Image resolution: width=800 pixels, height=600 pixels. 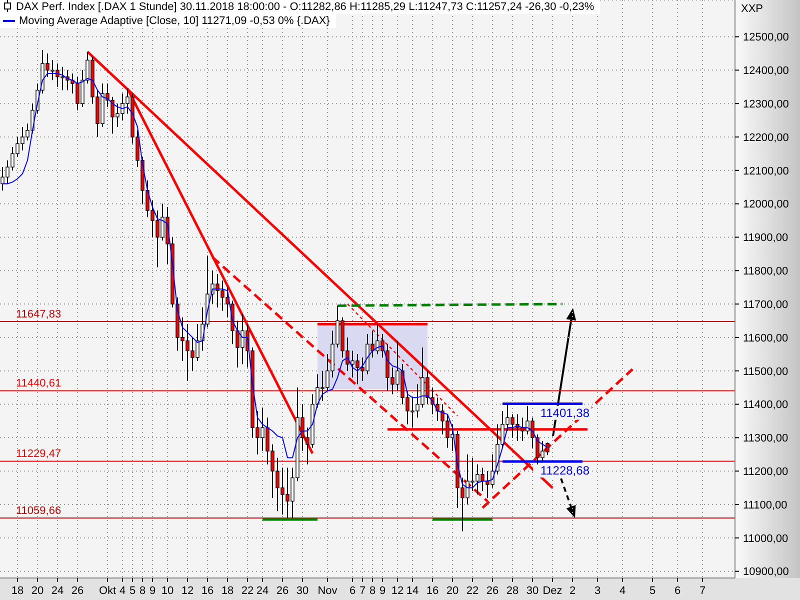 I want to click on y-tick-label: 11600,00, so click(x=765, y=338).